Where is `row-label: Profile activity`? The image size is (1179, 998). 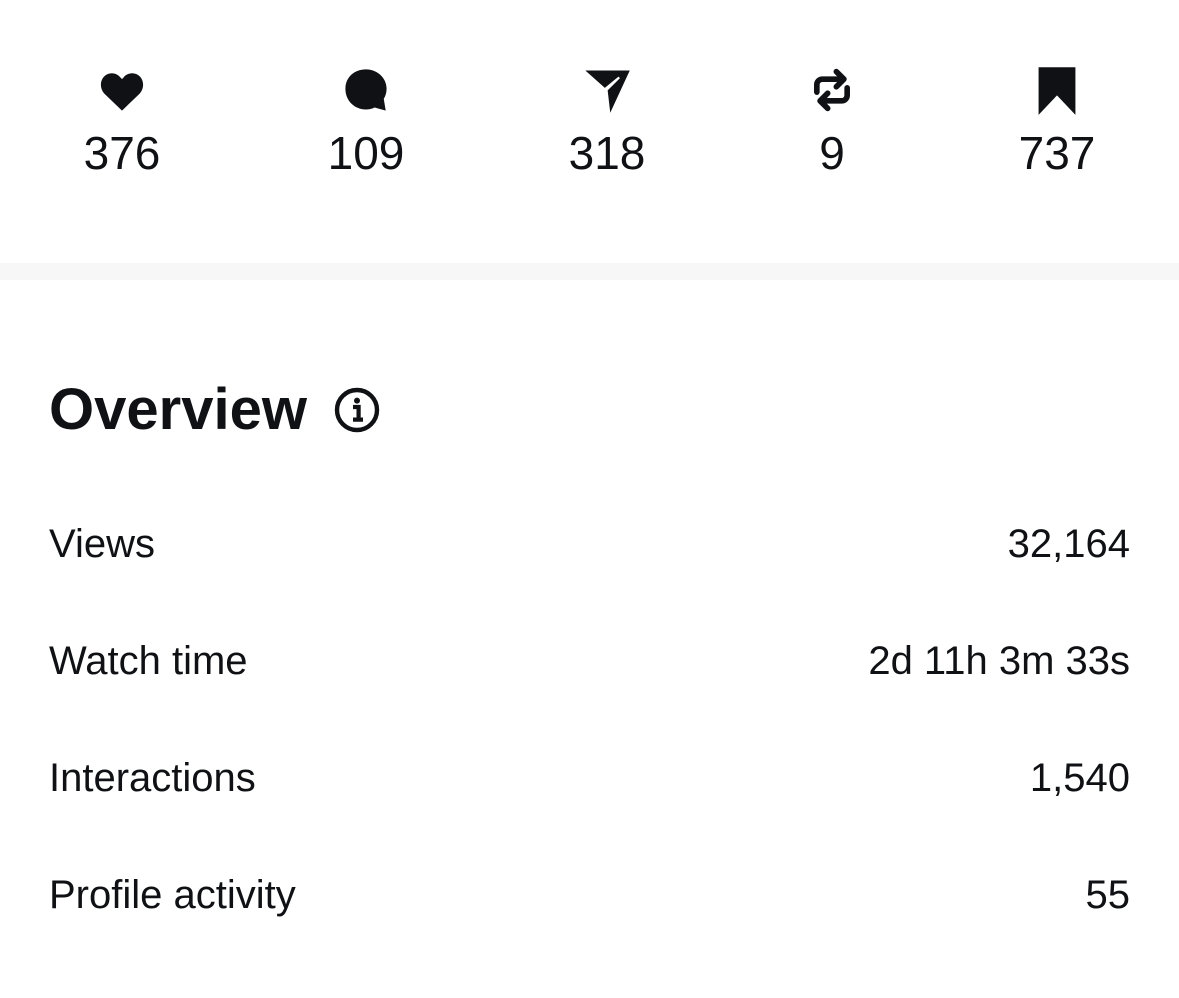
row-label: Profile activity is located at coordinates (172, 895).